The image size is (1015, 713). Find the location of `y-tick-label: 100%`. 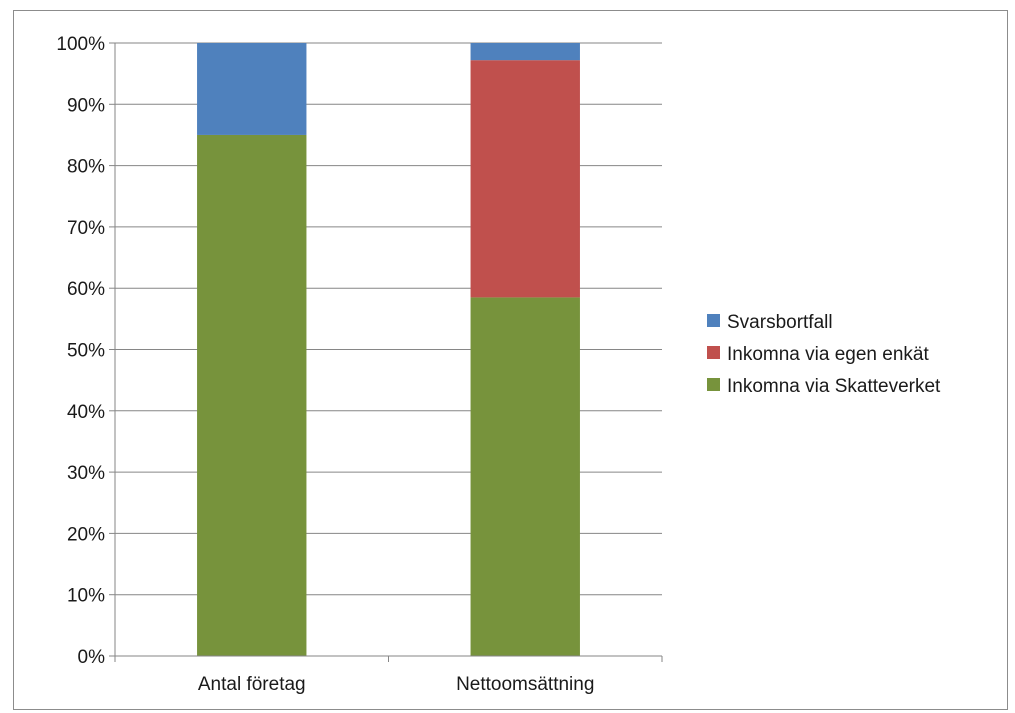

y-tick-label: 100% is located at coordinates (80, 44).